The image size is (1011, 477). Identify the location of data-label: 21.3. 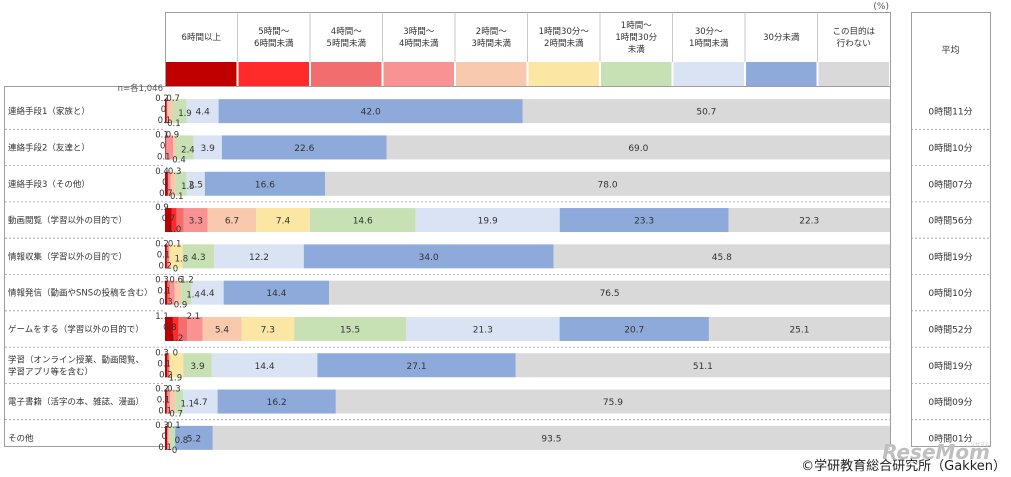
(483, 330).